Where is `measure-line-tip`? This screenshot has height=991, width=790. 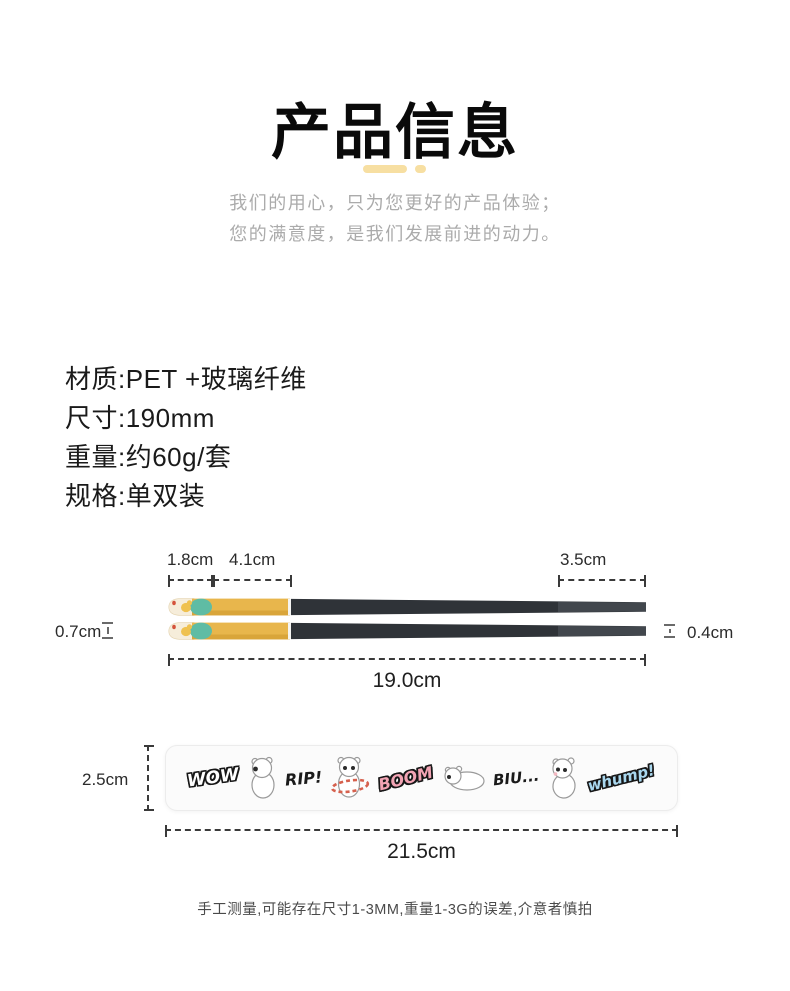 measure-line-tip is located at coordinates (602, 581).